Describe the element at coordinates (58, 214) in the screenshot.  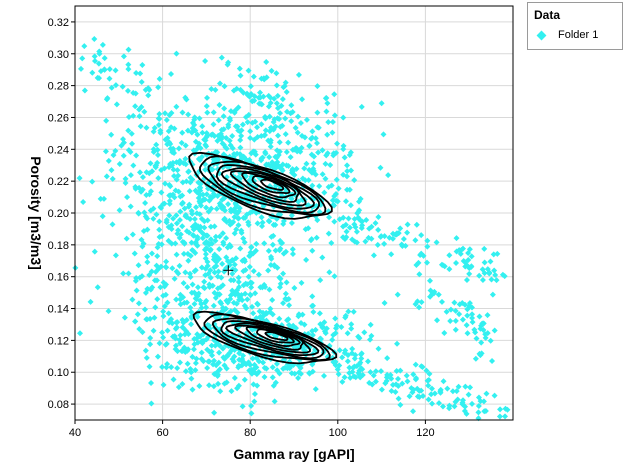
I see `y-tick-label: 0.20` at that location.